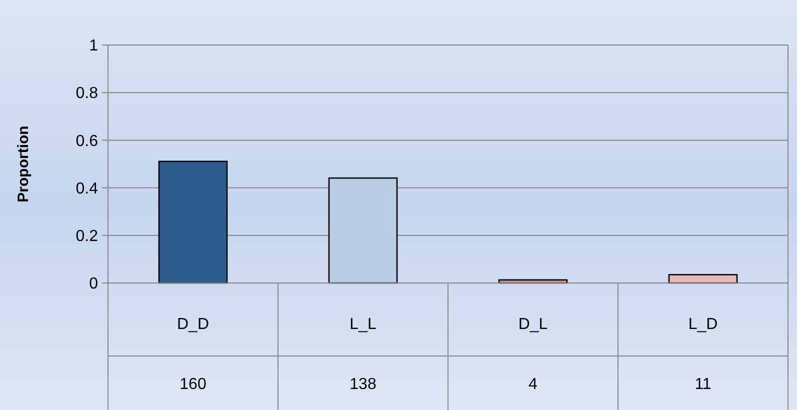 This screenshot has height=410, width=797. Describe the element at coordinates (93, 46) in the screenshot. I see `y-tick-label: 1` at that location.